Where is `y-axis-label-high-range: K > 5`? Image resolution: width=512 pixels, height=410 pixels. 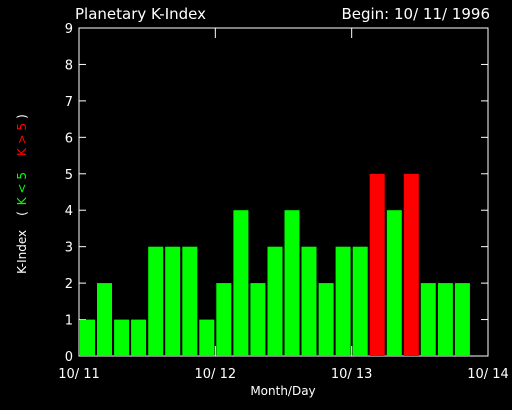 y-axis-label-high-range: K > 5 is located at coordinates (22, 139).